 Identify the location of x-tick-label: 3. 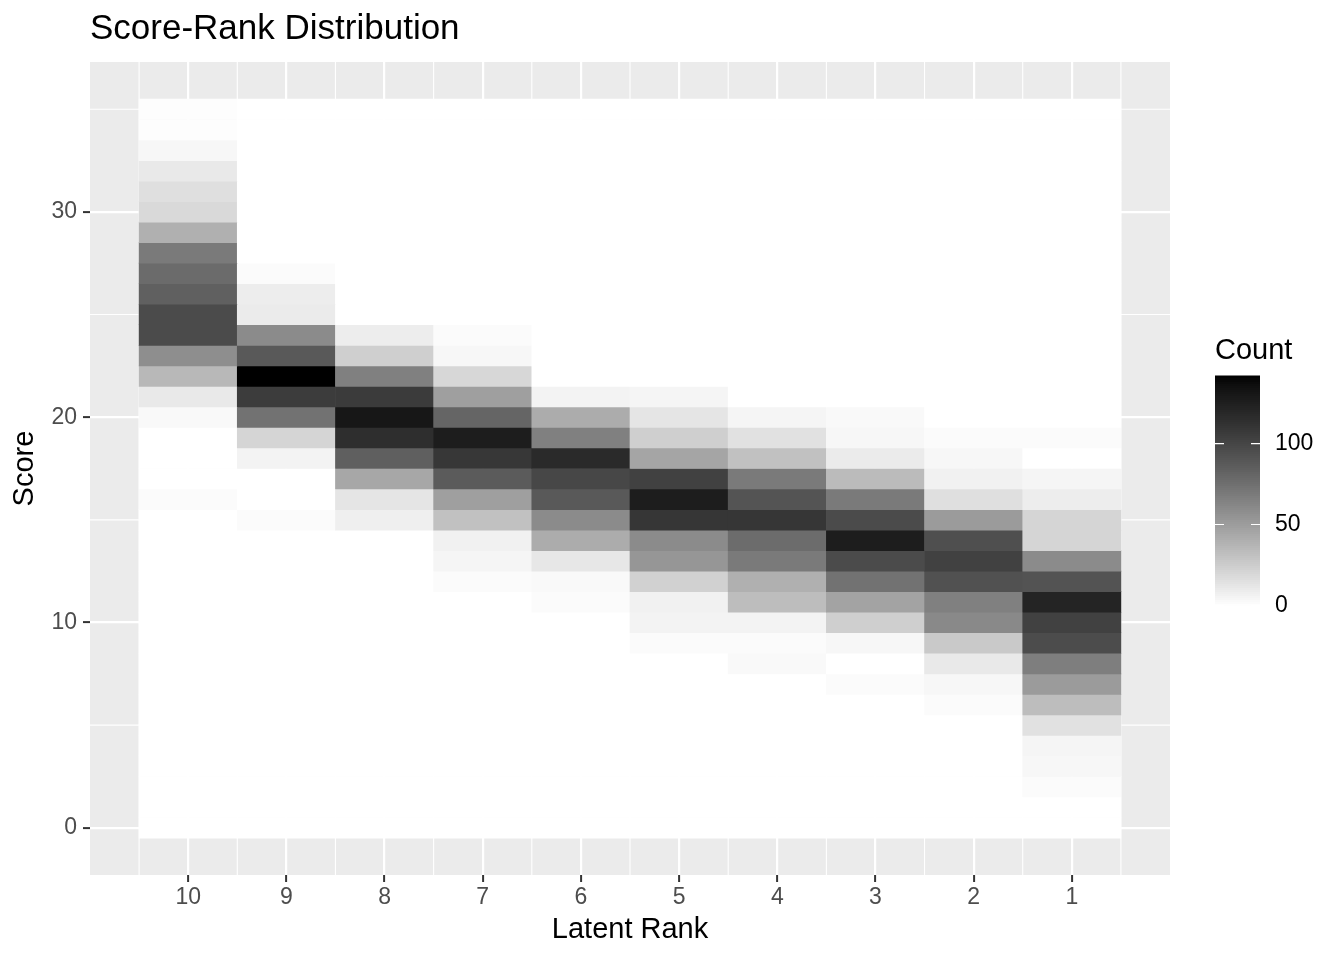
(875, 896).